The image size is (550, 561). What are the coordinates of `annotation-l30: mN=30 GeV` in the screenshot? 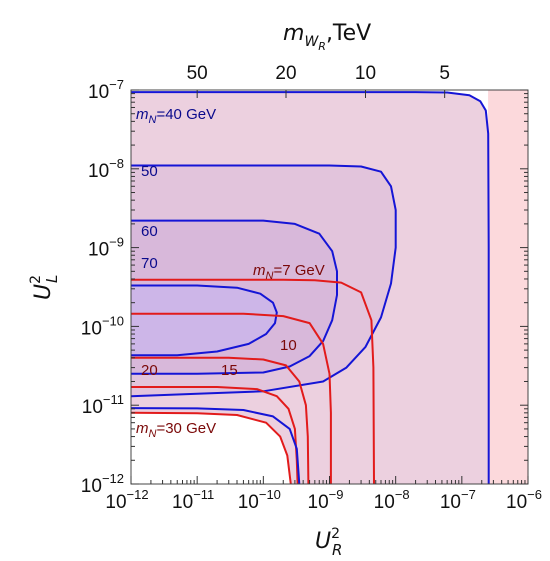 It's located at (176, 430).